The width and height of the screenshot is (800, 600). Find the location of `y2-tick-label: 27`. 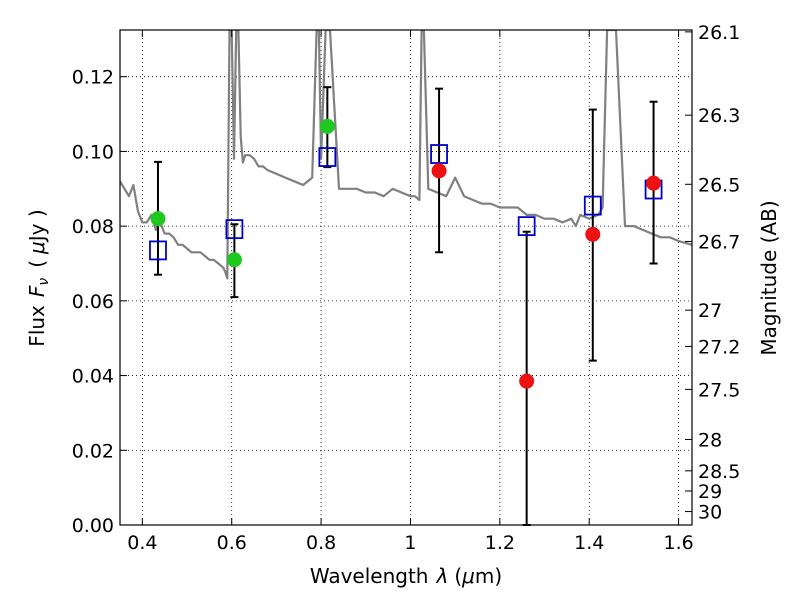

y2-tick-label: 27 is located at coordinates (710, 311).